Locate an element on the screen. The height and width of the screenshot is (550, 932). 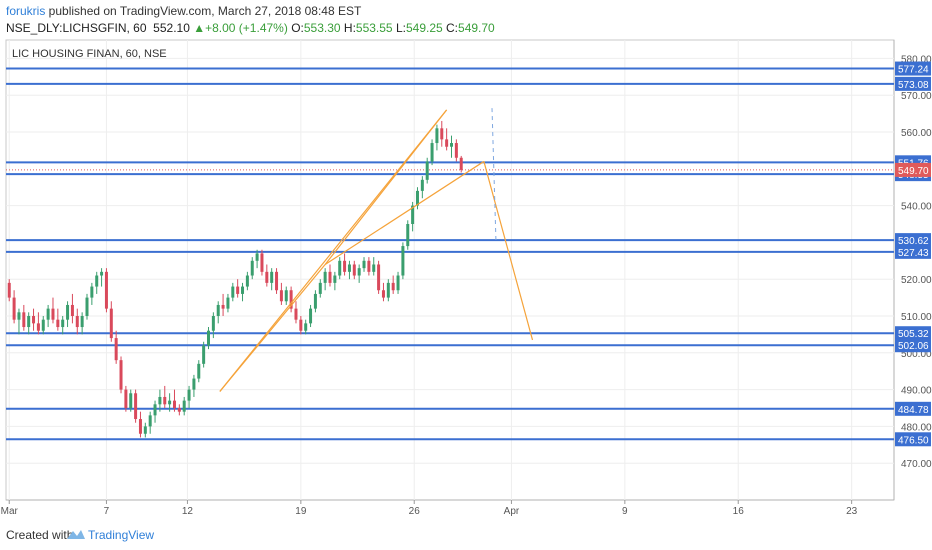
x-tick-label: 12 is located at coordinates (188, 511).